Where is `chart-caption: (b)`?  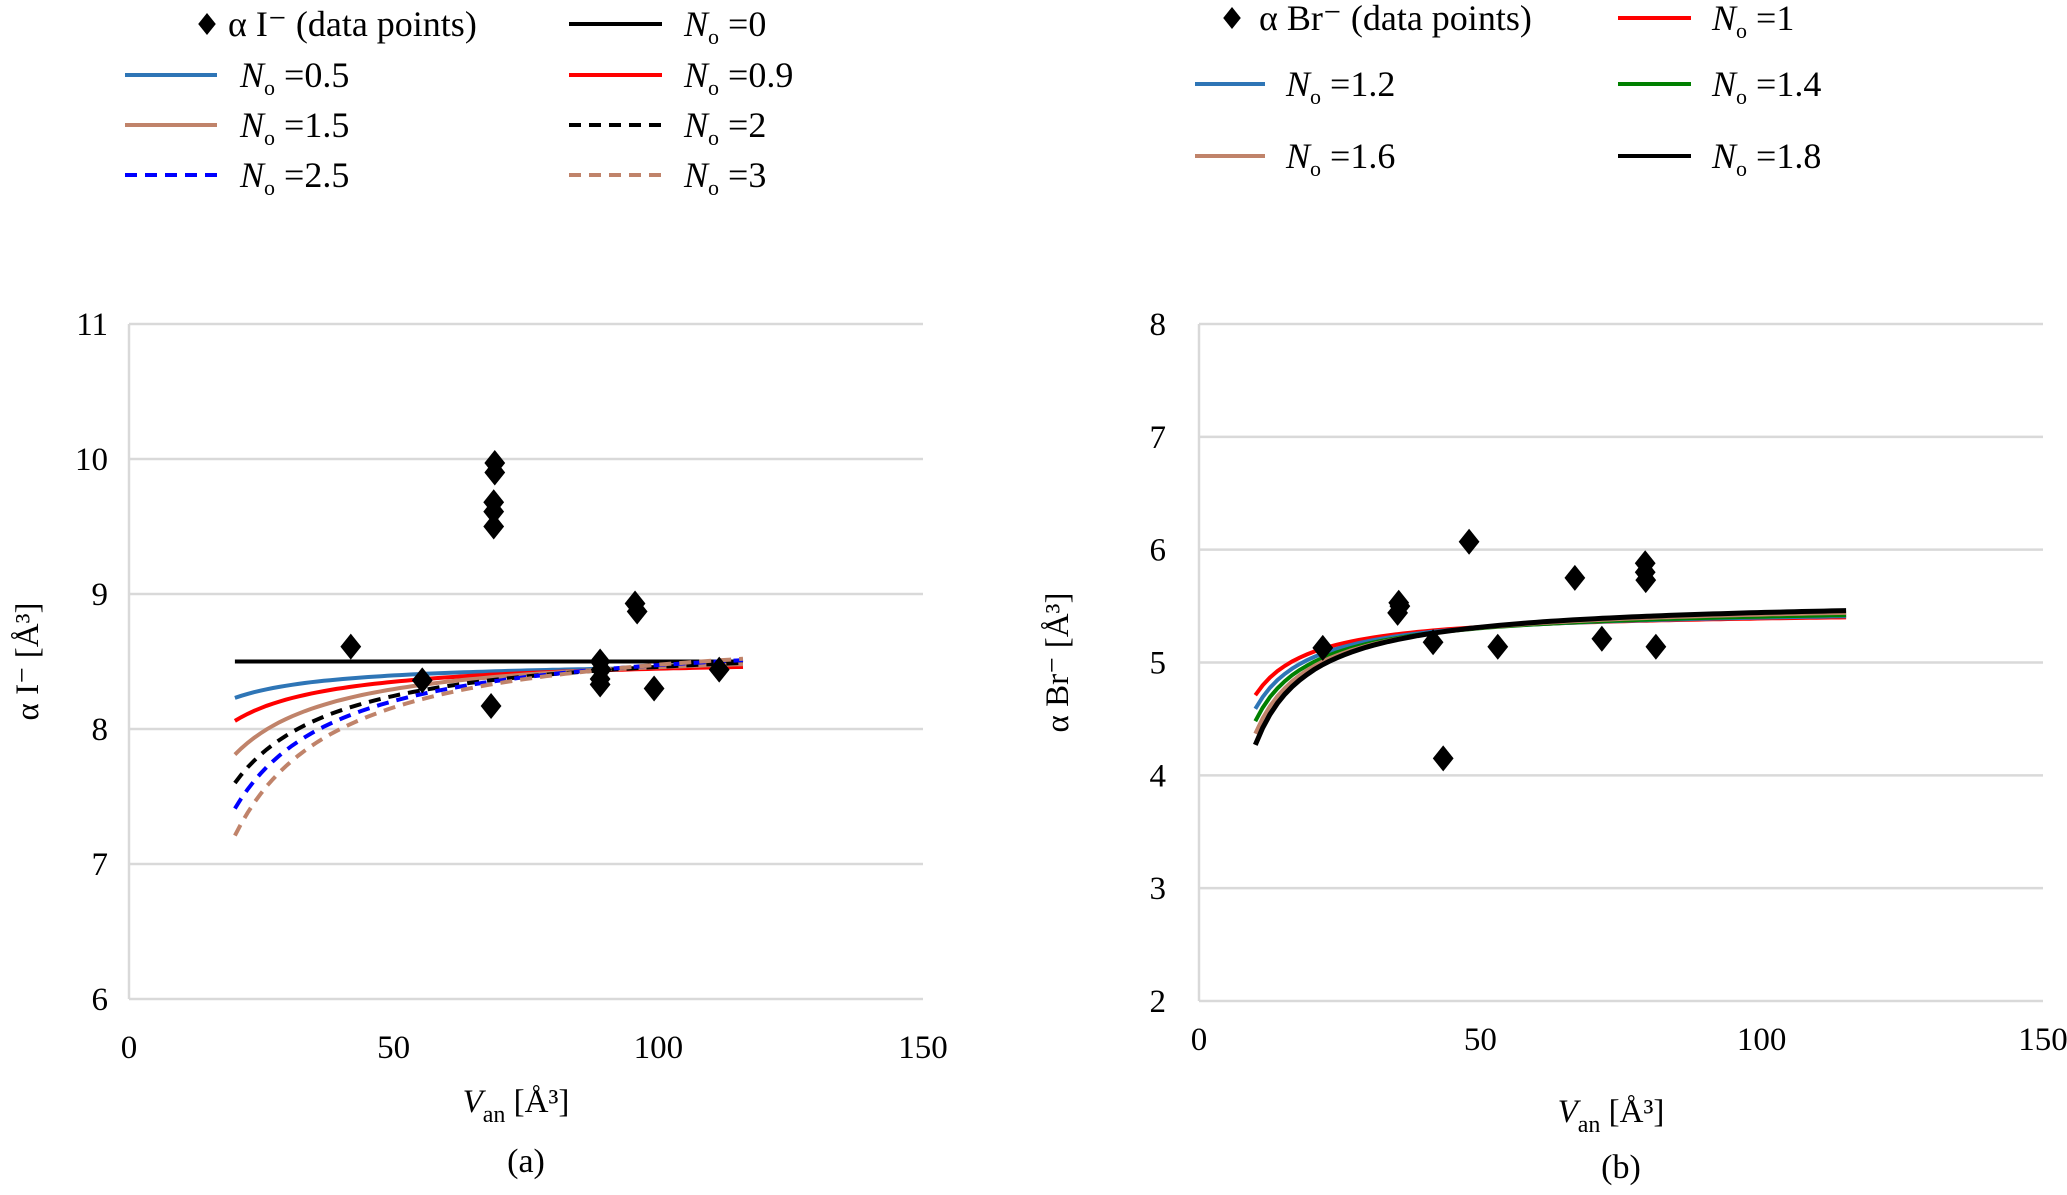 chart-caption: (b) is located at coordinates (1621, 1167).